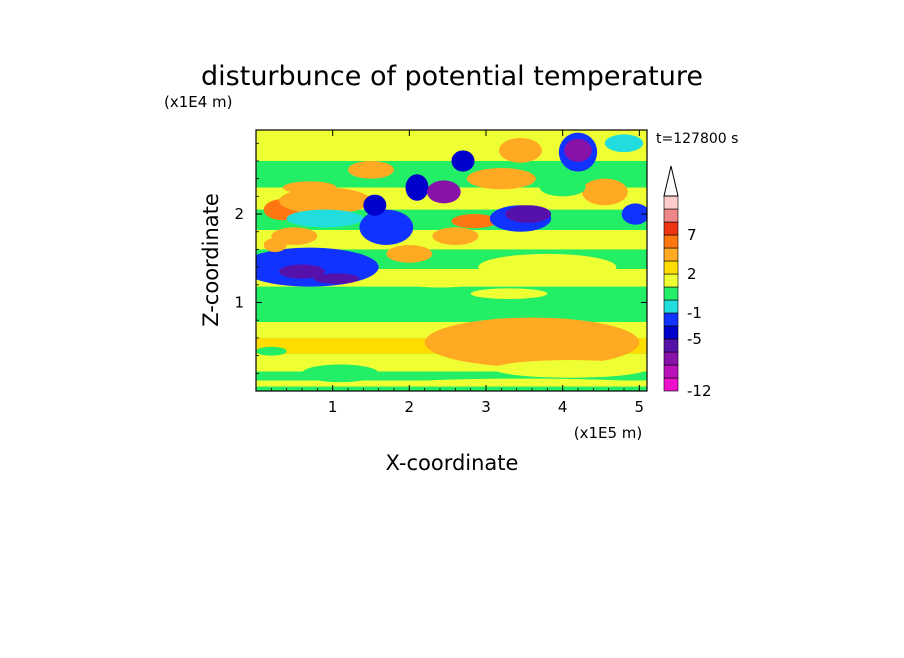 The height and width of the screenshot is (658, 904). Describe the element at coordinates (239, 303) in the screenshot. I see `y-tick-label: 1` at that location.